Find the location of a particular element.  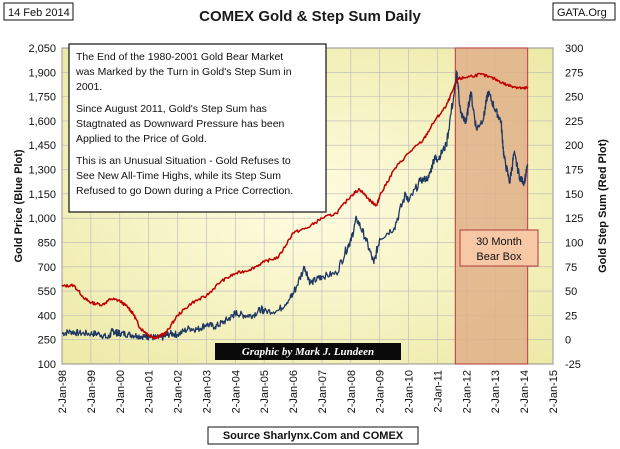

note-line: Applied to the Price of Gold. is located at coordinates (141, 139).